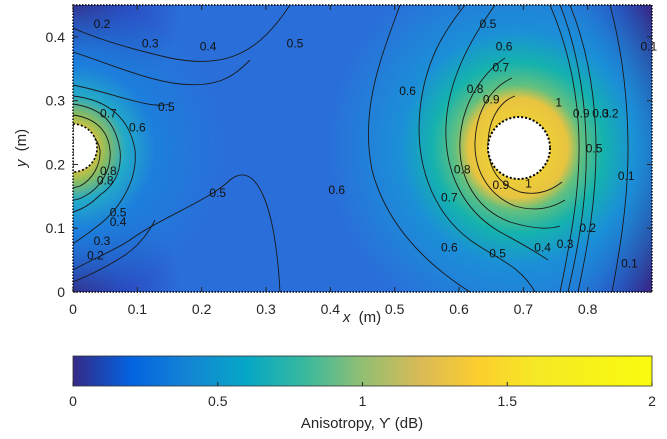 The image size is (667, 439). I want to click on x-tick-label: 0.6, so click(459, 309).